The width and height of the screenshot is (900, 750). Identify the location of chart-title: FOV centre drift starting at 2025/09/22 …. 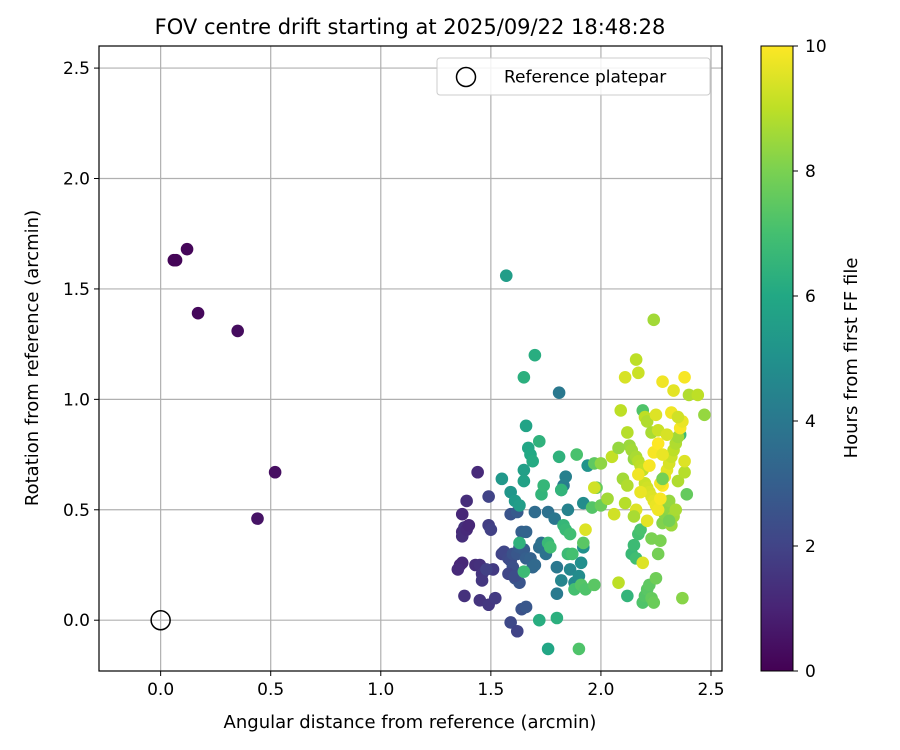
(410, 27).